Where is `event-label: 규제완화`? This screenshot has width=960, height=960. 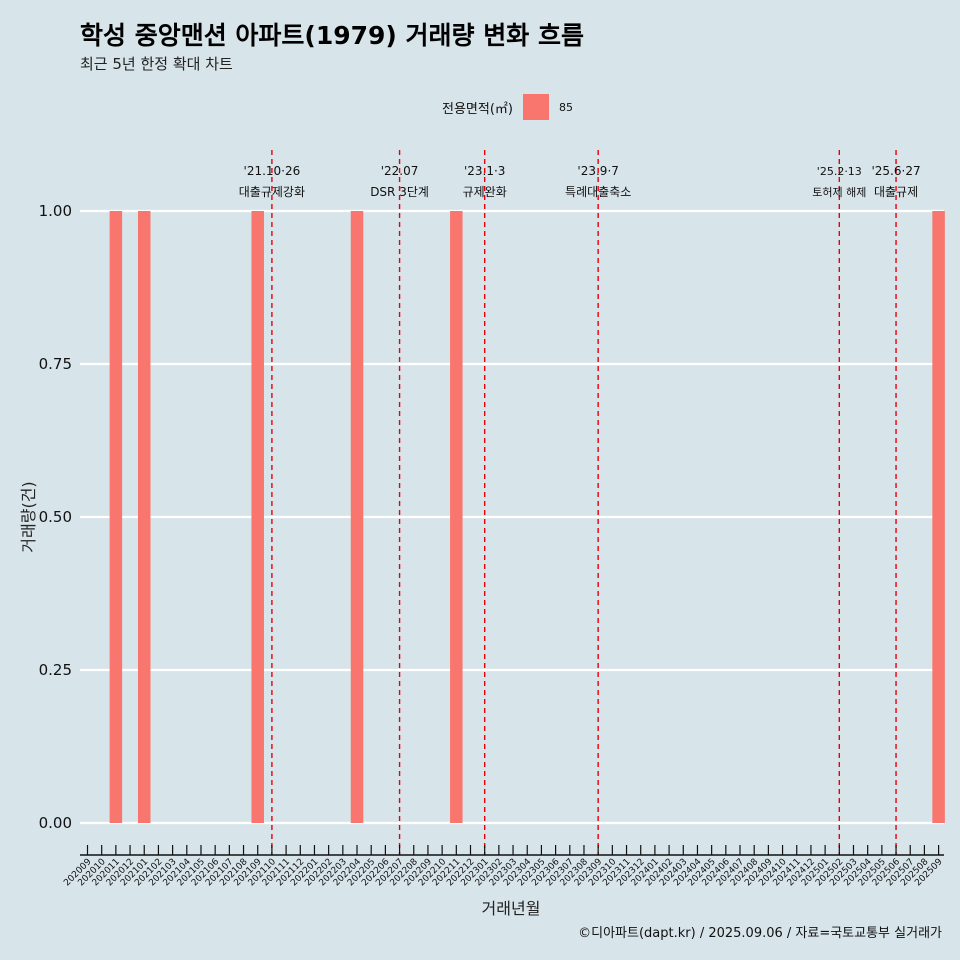 event-label: 규제완화 is located at coordinates (485, 192).